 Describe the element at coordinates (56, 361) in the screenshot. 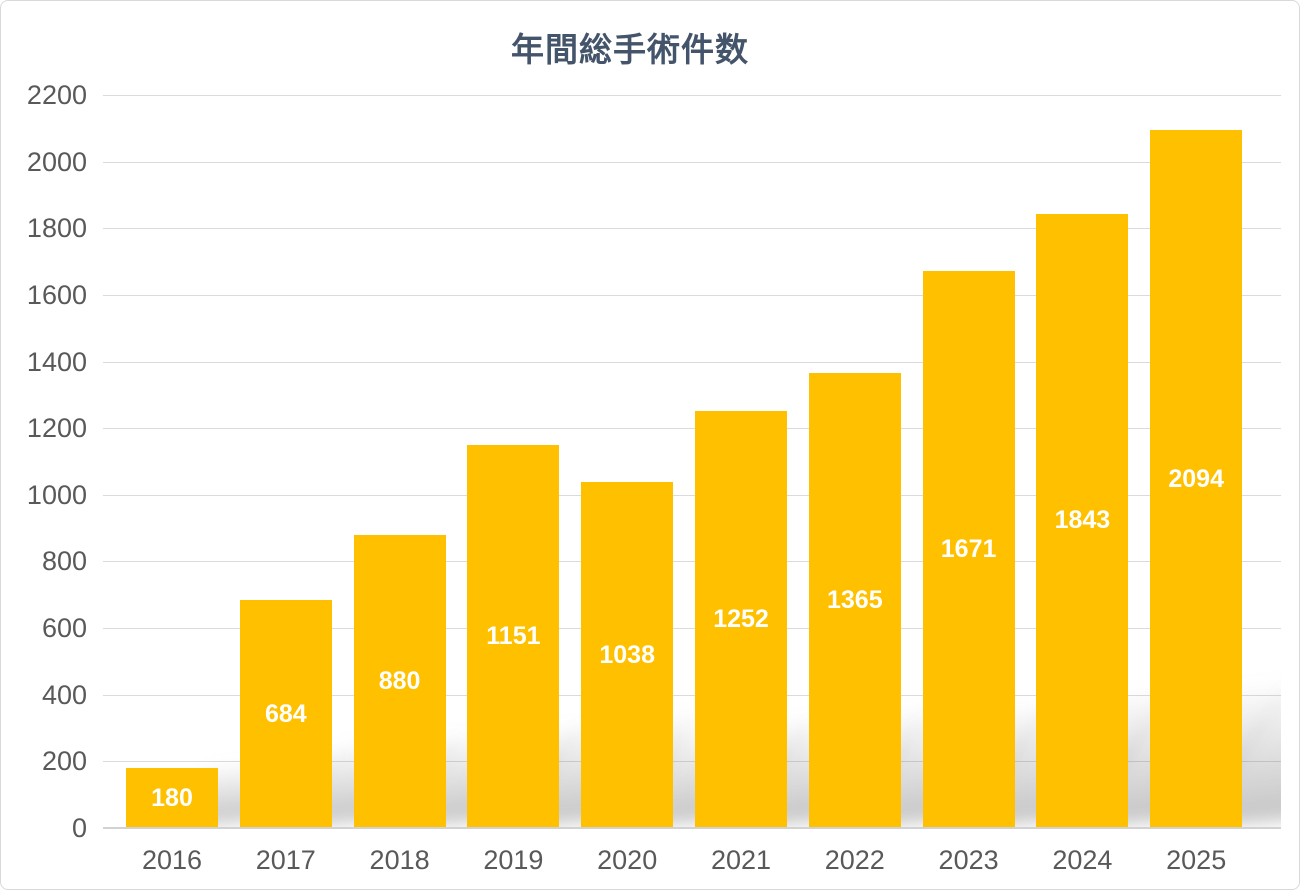

I see `y-axis-tick-label-1400: 1400` at that location.